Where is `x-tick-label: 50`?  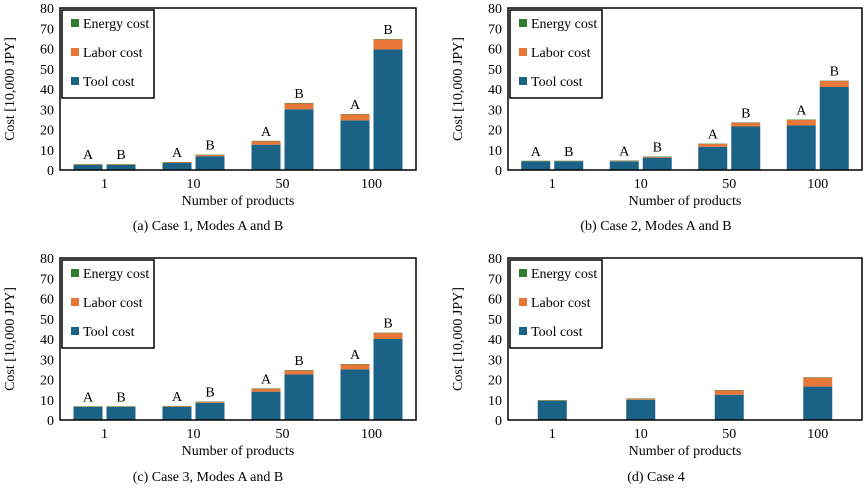
x-tick-label: 50 is located at coordinates (283, 434).